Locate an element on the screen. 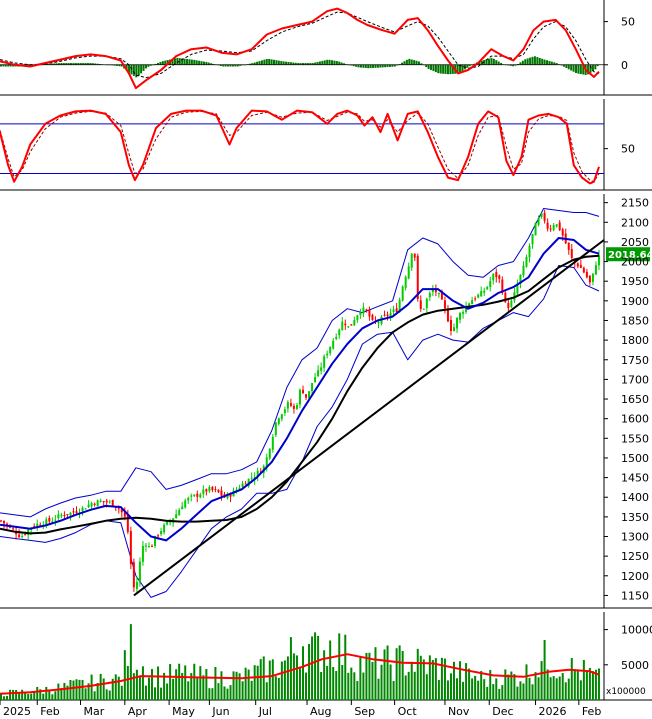 The width and height of the screenshot is (652, 719). y-tick-label: 2100 is located at coordinates (635, 222).